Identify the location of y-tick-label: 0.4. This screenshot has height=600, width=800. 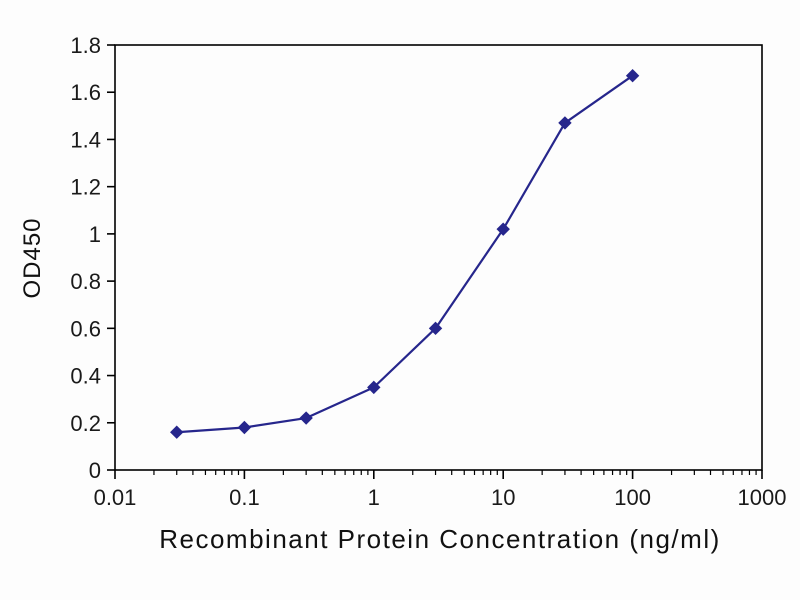
(85, 376).